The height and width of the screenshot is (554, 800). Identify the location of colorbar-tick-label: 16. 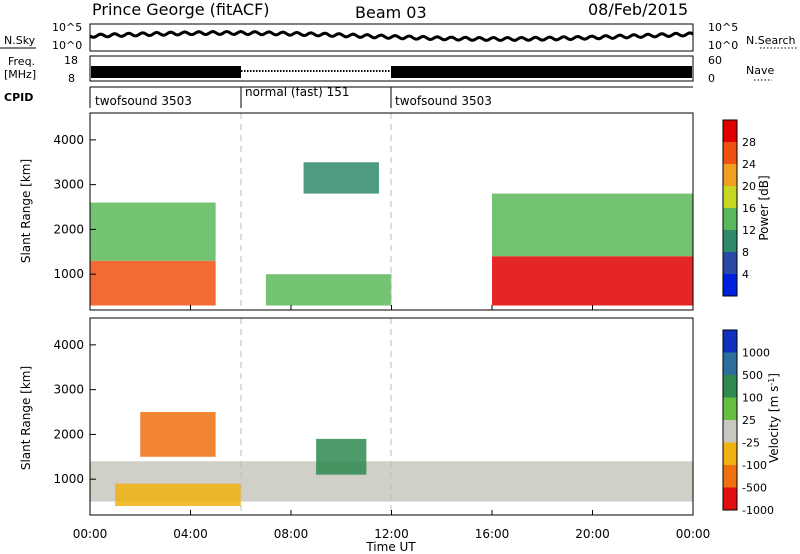
(749, 208).